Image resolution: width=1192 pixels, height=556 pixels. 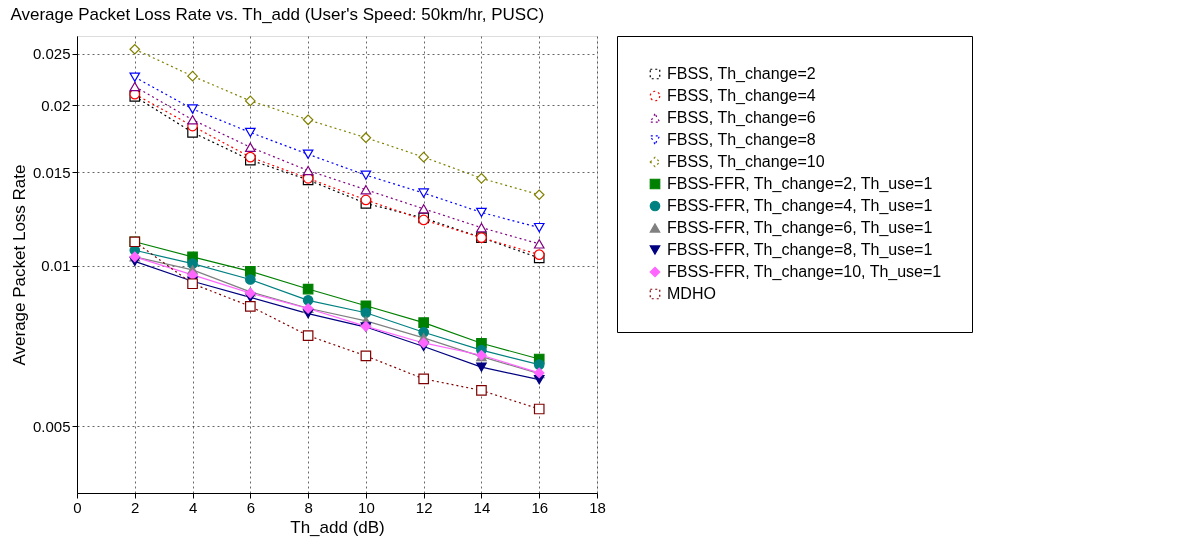 What do you see at coordinates (251, 507) in the screenshot?
I see `x-tick-label: 6` at bounding box center [251, 507].